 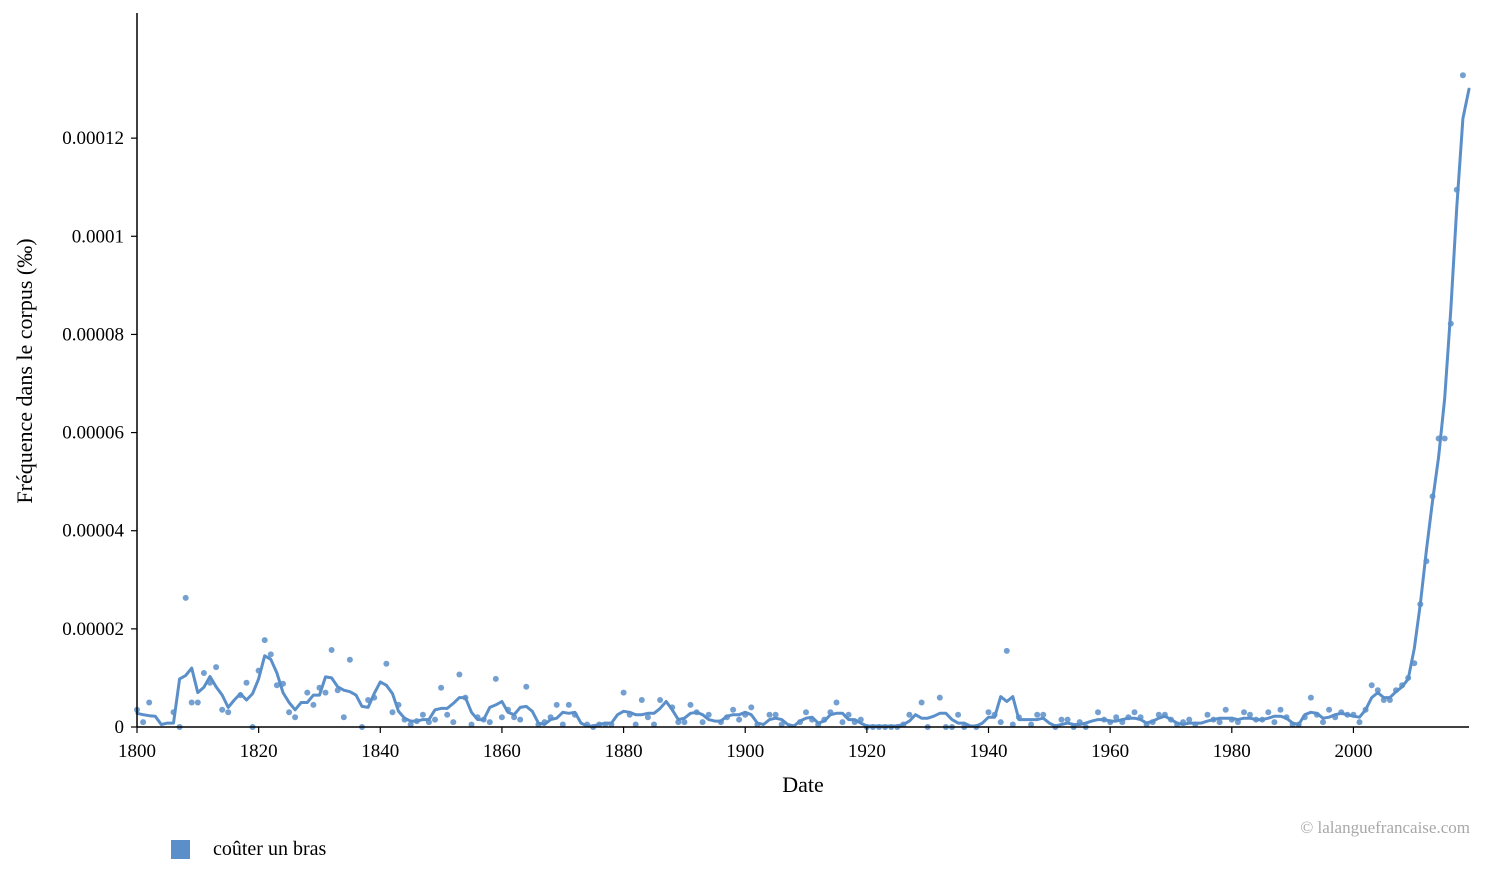 I want to click on y-tick-label: 0.00006, so click(x=93, y=433).